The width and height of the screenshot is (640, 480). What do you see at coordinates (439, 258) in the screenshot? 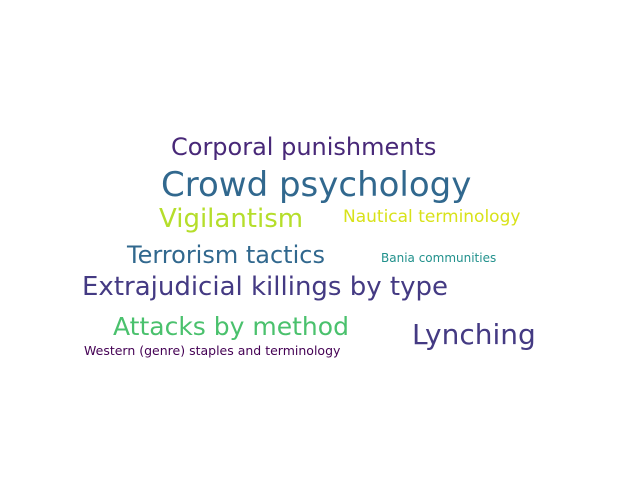
I see `word-bania-communities: Bania communities` at bounding box center [439, 258].